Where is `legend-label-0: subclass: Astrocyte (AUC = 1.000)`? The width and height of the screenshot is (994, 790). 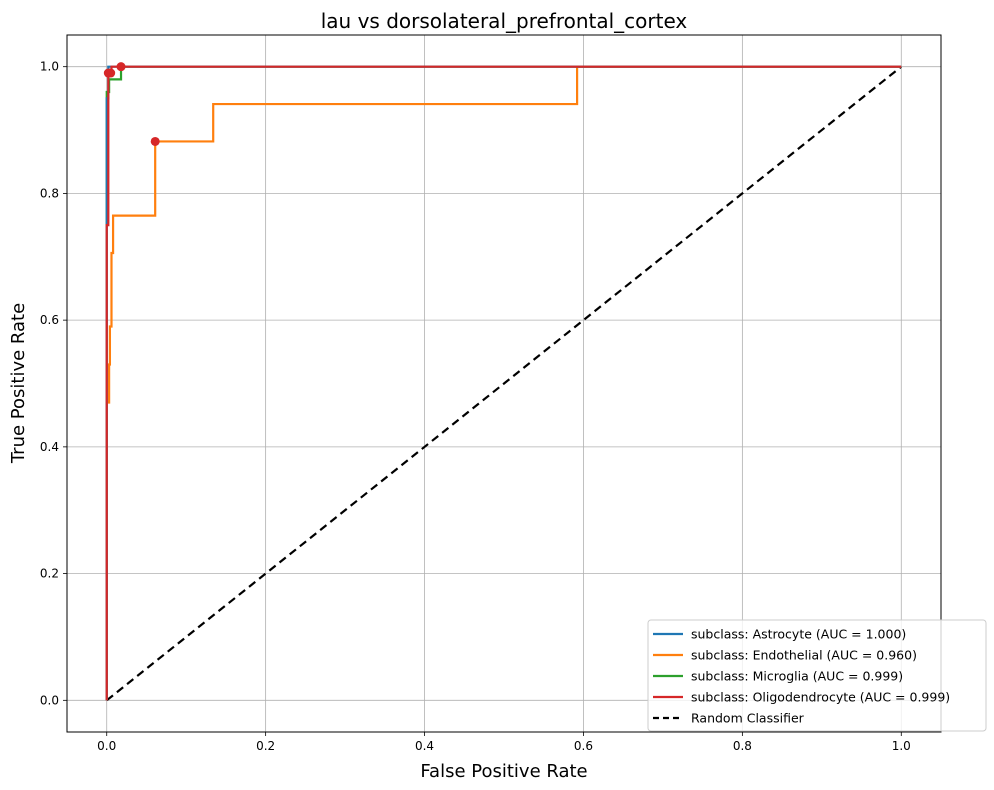
legend-label-0: subclass: Astrocyte (AUC = 1.000) is located at coordinates (798, 634).